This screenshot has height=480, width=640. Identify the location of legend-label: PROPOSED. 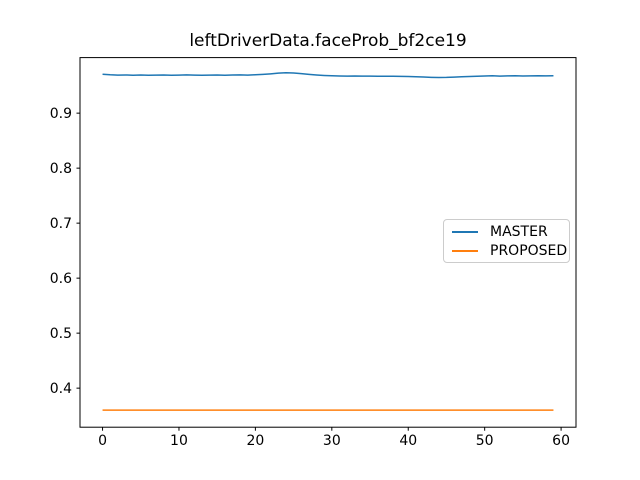
(529, 250).